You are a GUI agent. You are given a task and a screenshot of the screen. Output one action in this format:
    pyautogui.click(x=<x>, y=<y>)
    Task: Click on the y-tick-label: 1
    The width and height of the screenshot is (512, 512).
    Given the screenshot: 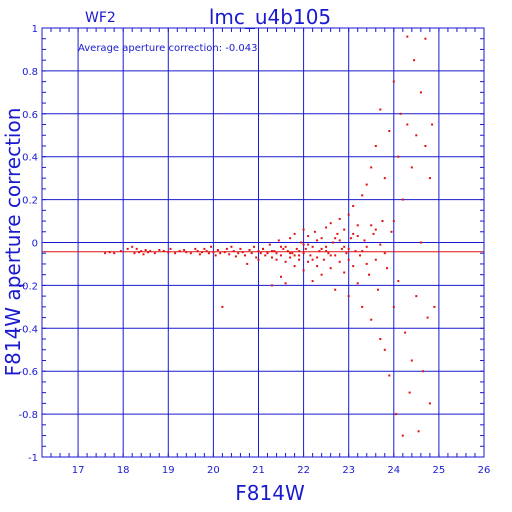 What is the action you would take?
    pyautogui.click(x=35, y=29)
    